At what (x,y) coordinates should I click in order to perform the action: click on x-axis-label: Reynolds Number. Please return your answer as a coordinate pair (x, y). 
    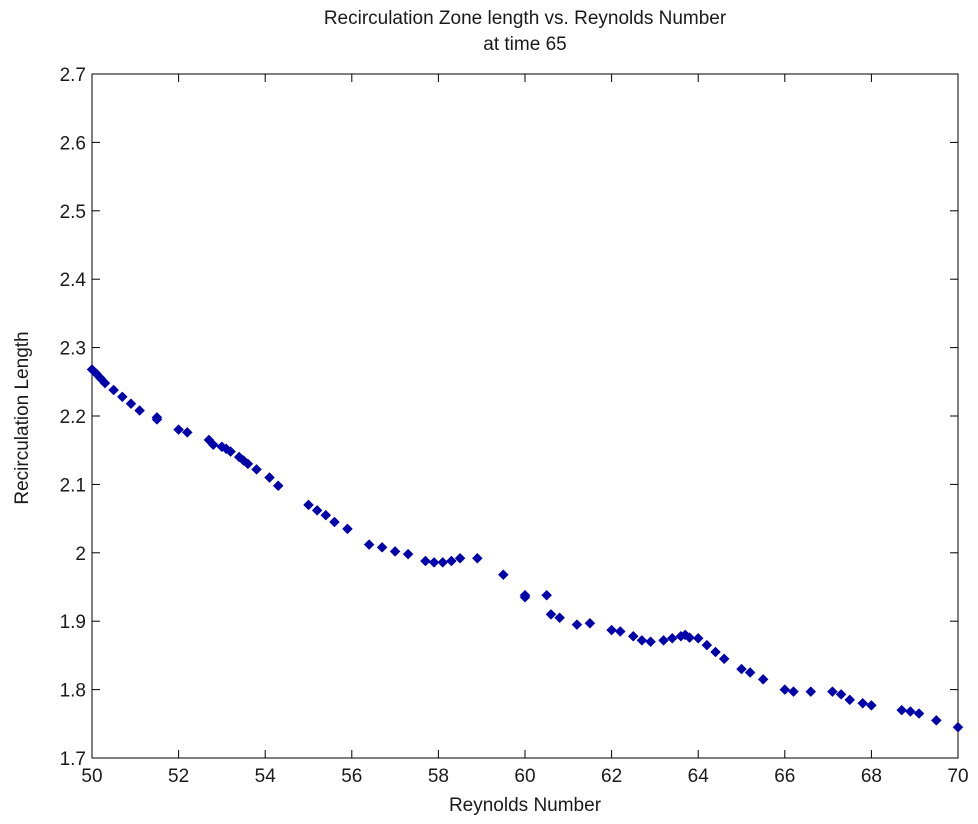
    Looking at the image, I should click on (525, 805).